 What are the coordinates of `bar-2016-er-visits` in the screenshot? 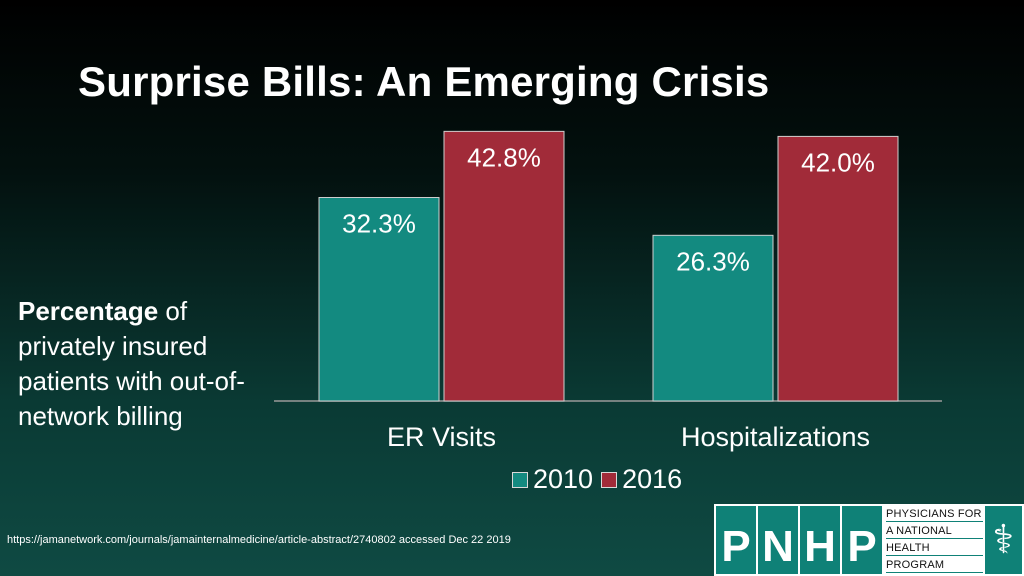 It's located at (504, 266).